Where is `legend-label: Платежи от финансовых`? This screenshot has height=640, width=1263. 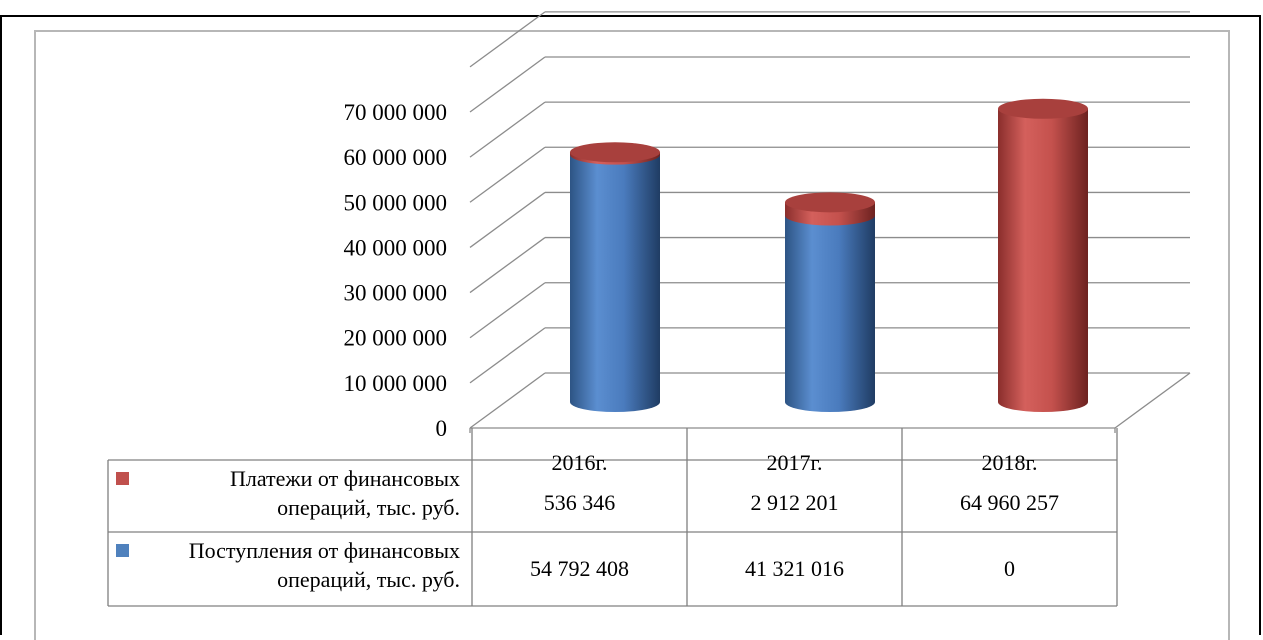
legend-label: Платежи от финансовых is located at coordinates (345, 478).